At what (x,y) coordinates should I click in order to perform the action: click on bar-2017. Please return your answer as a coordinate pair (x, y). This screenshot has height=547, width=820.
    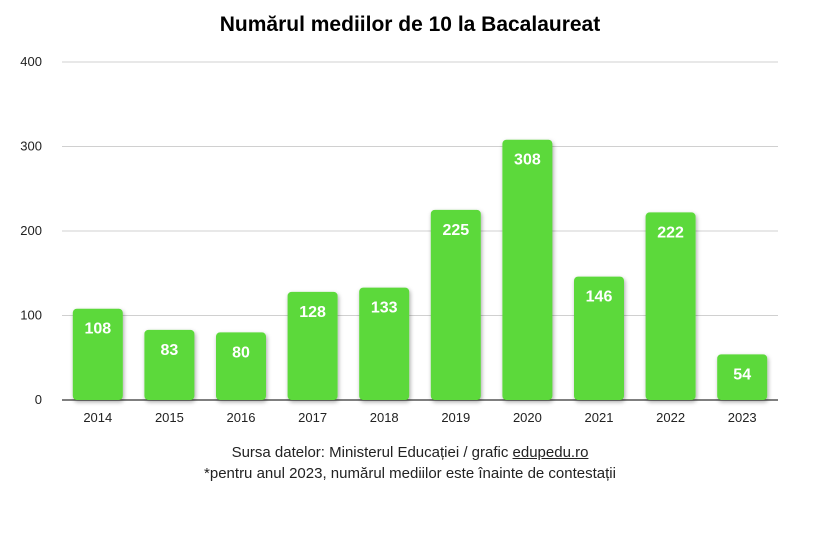
    Looking at the image, I should click on (312, 345).